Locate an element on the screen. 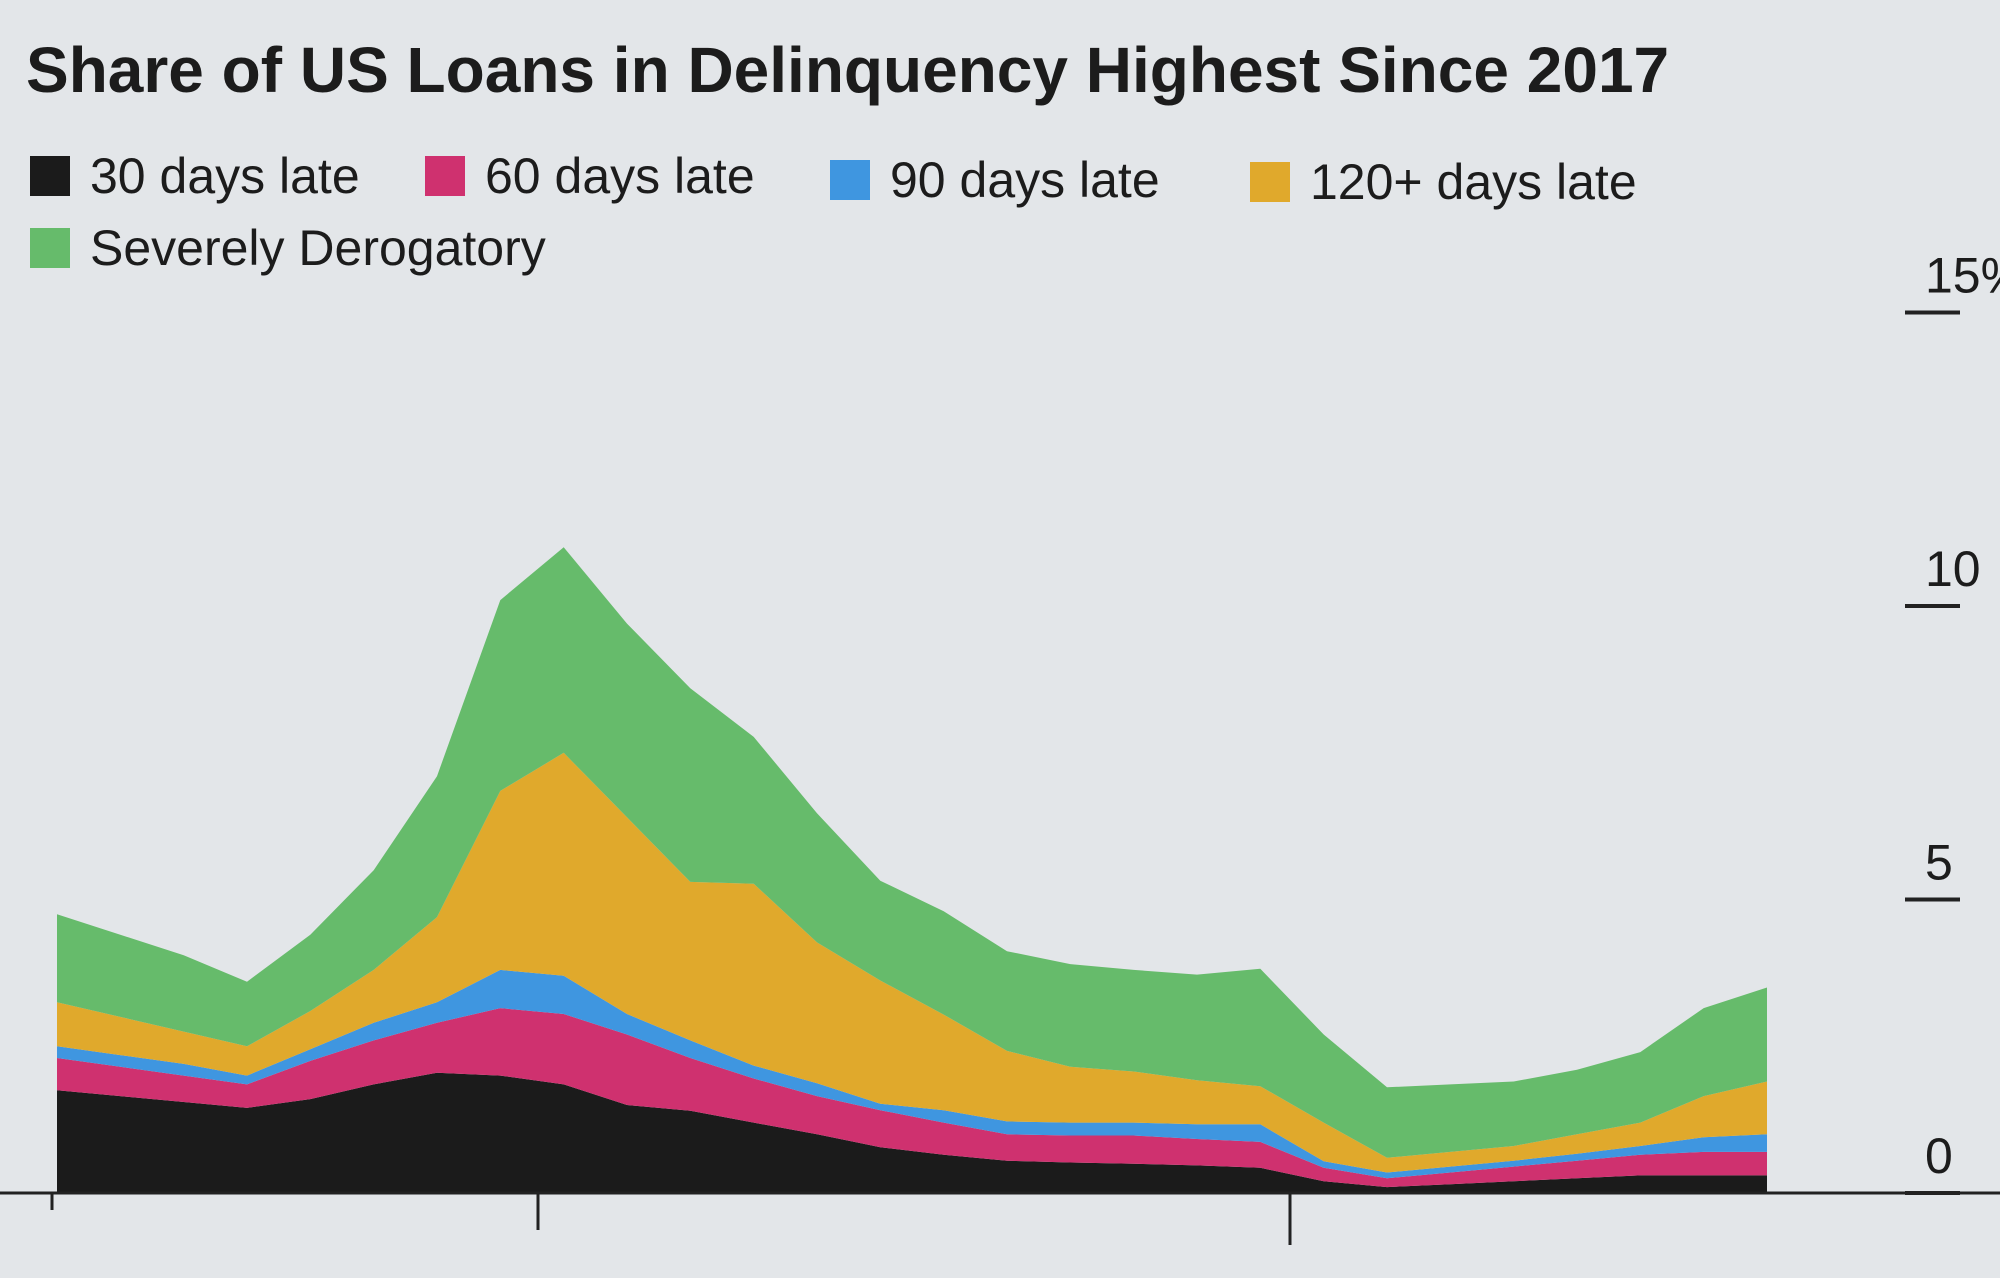 Image resolution: width=2000 pixels, height=1278 pixels. y-tick-label: 0 is located at coordinates (1939, 1156).